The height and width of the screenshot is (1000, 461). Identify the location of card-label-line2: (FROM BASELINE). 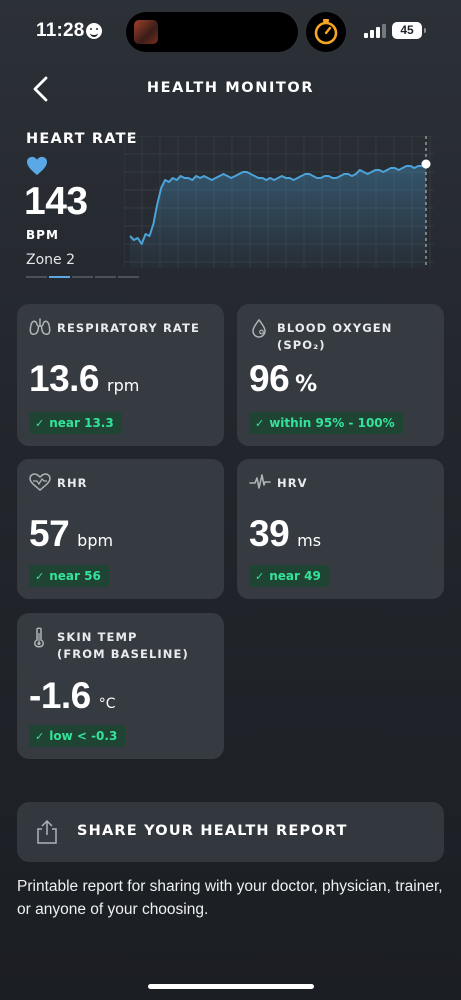
(123, 654).